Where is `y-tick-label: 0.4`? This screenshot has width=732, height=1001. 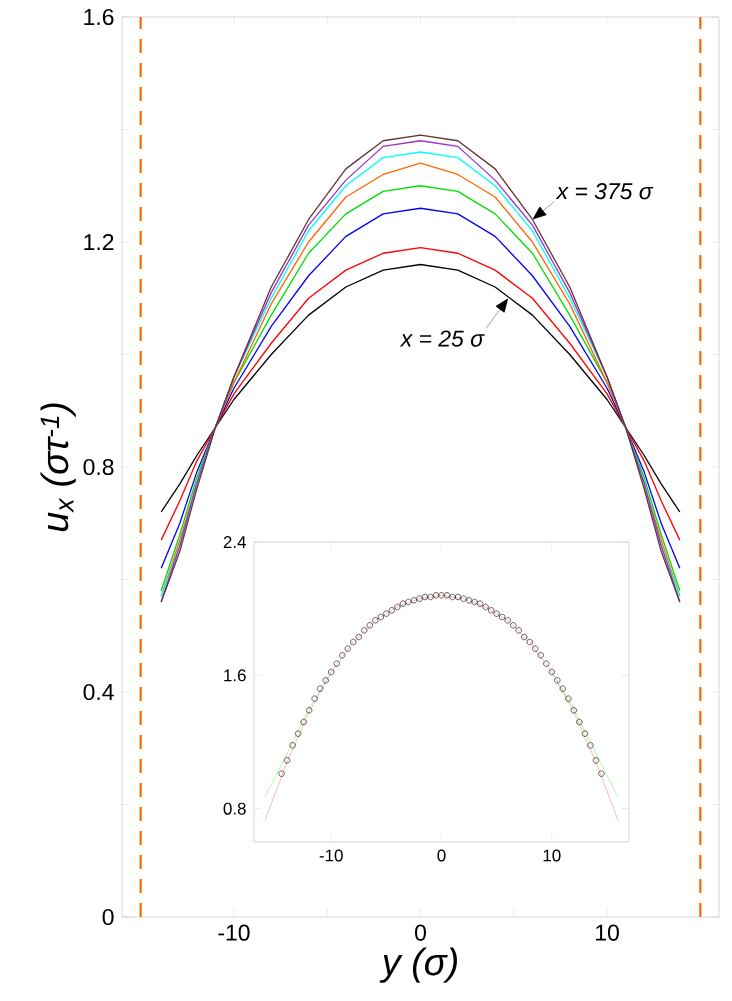
y-tick-label: 0.4 is located at coordinates (98, 692).